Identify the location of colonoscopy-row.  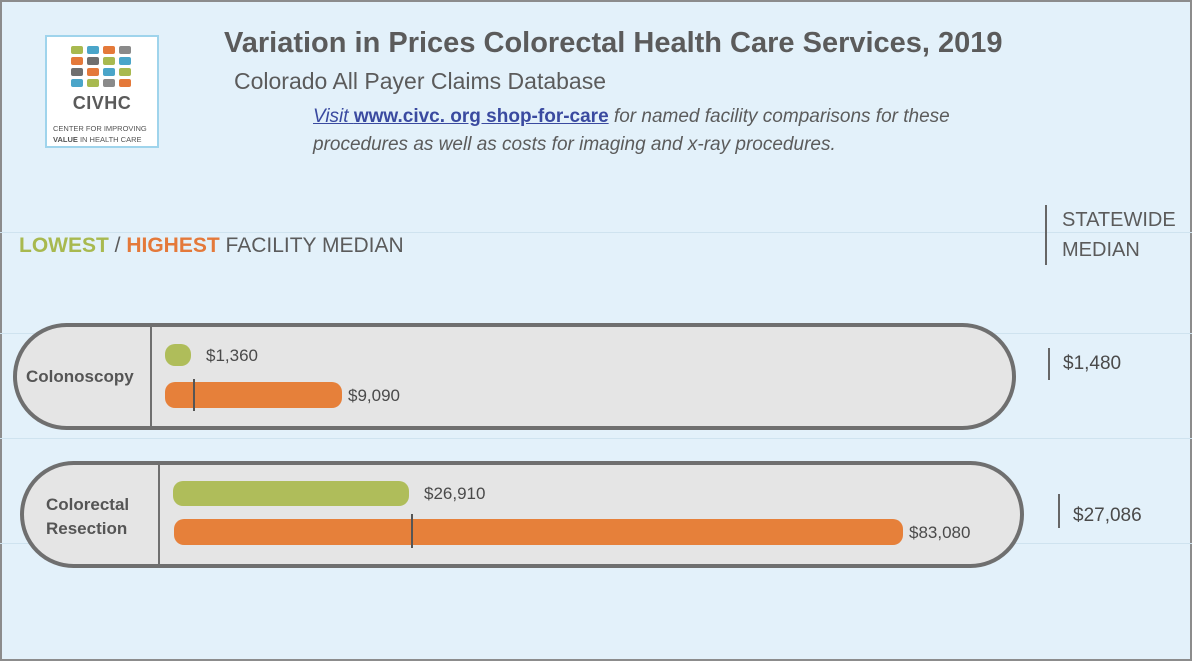
(514, 376).